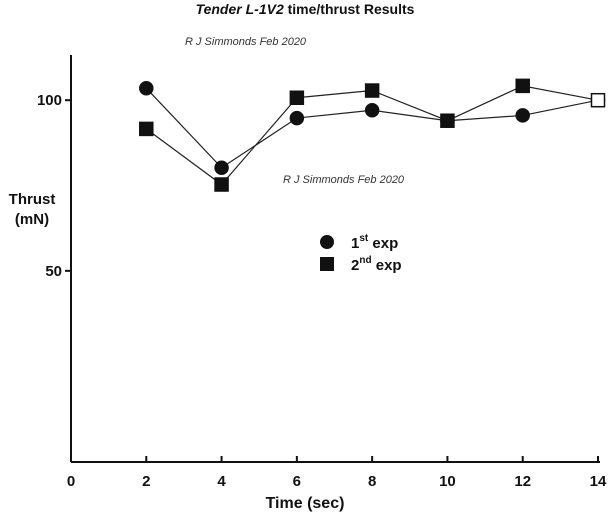  What do you see at coordinates (327, 264) in the screenshot?
I see `legend-marker-square` at bounding box center [327, 264].